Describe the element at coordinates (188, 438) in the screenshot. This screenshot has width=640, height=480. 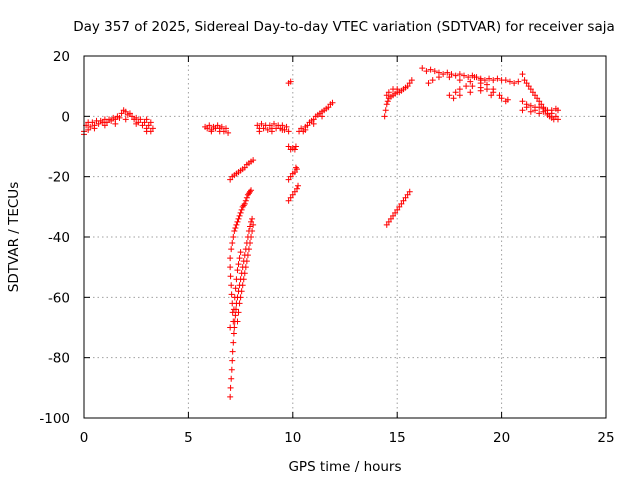
I see `x-tick-label: 5` at that location.